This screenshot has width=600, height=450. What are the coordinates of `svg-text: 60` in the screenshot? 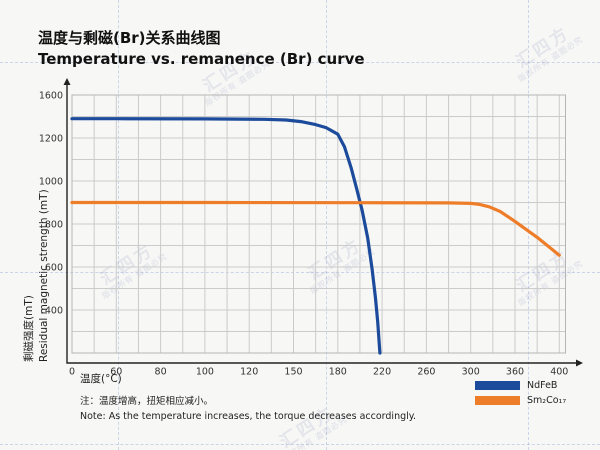 It's located at (116, 372).